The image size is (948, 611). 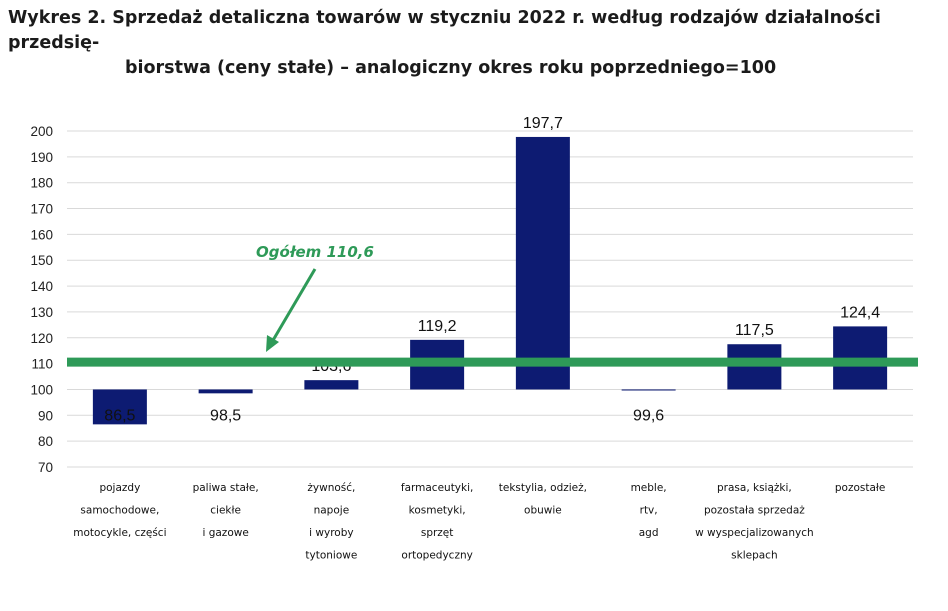 I want to click on category-label-line: i wyroby, so click(x=331, y=533).